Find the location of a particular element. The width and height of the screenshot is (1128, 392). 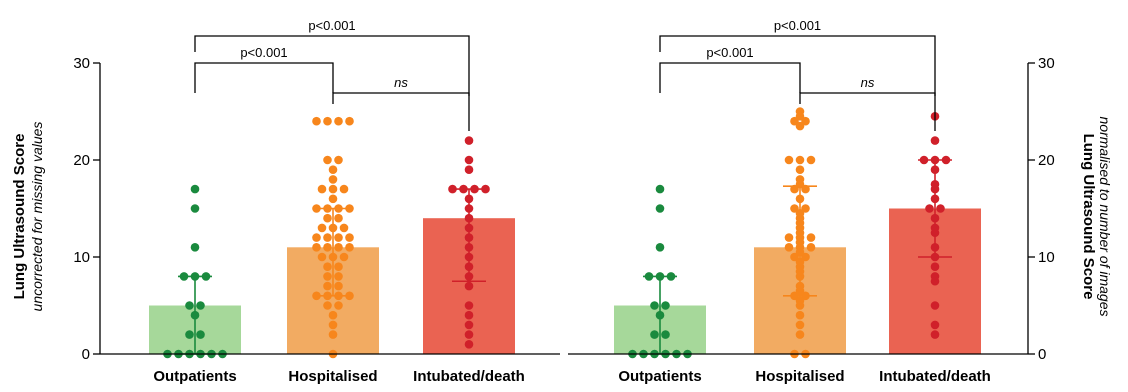

y-tick-label: 10 is located at coordinates (1046, 257).